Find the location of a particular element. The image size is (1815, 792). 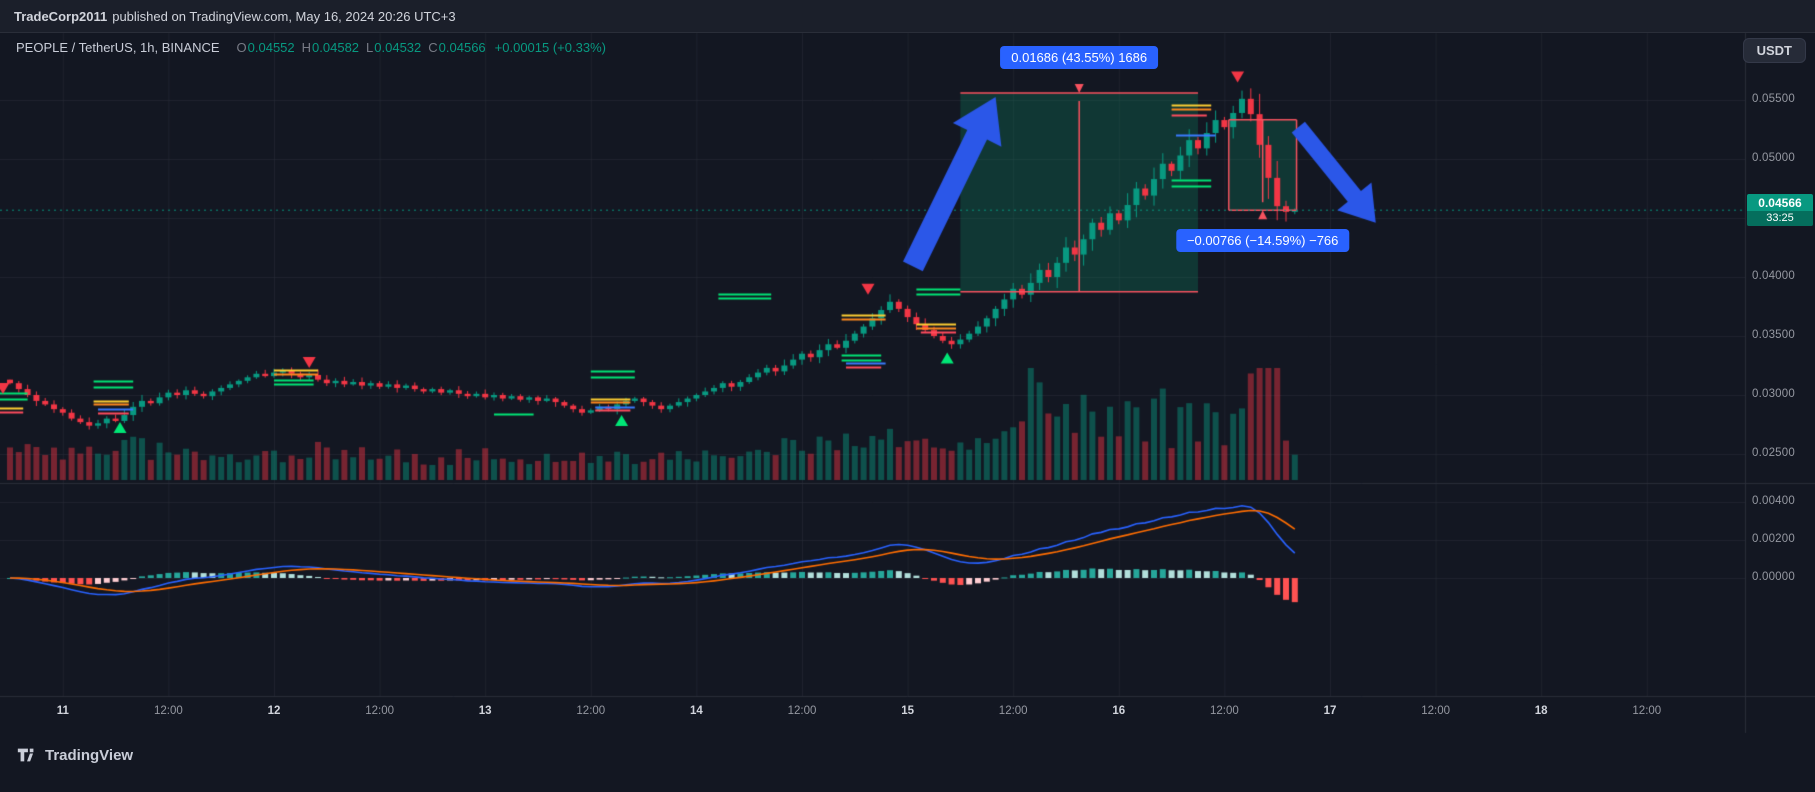

tradingview-logo: TradingView is located at coordinates (74, 755).